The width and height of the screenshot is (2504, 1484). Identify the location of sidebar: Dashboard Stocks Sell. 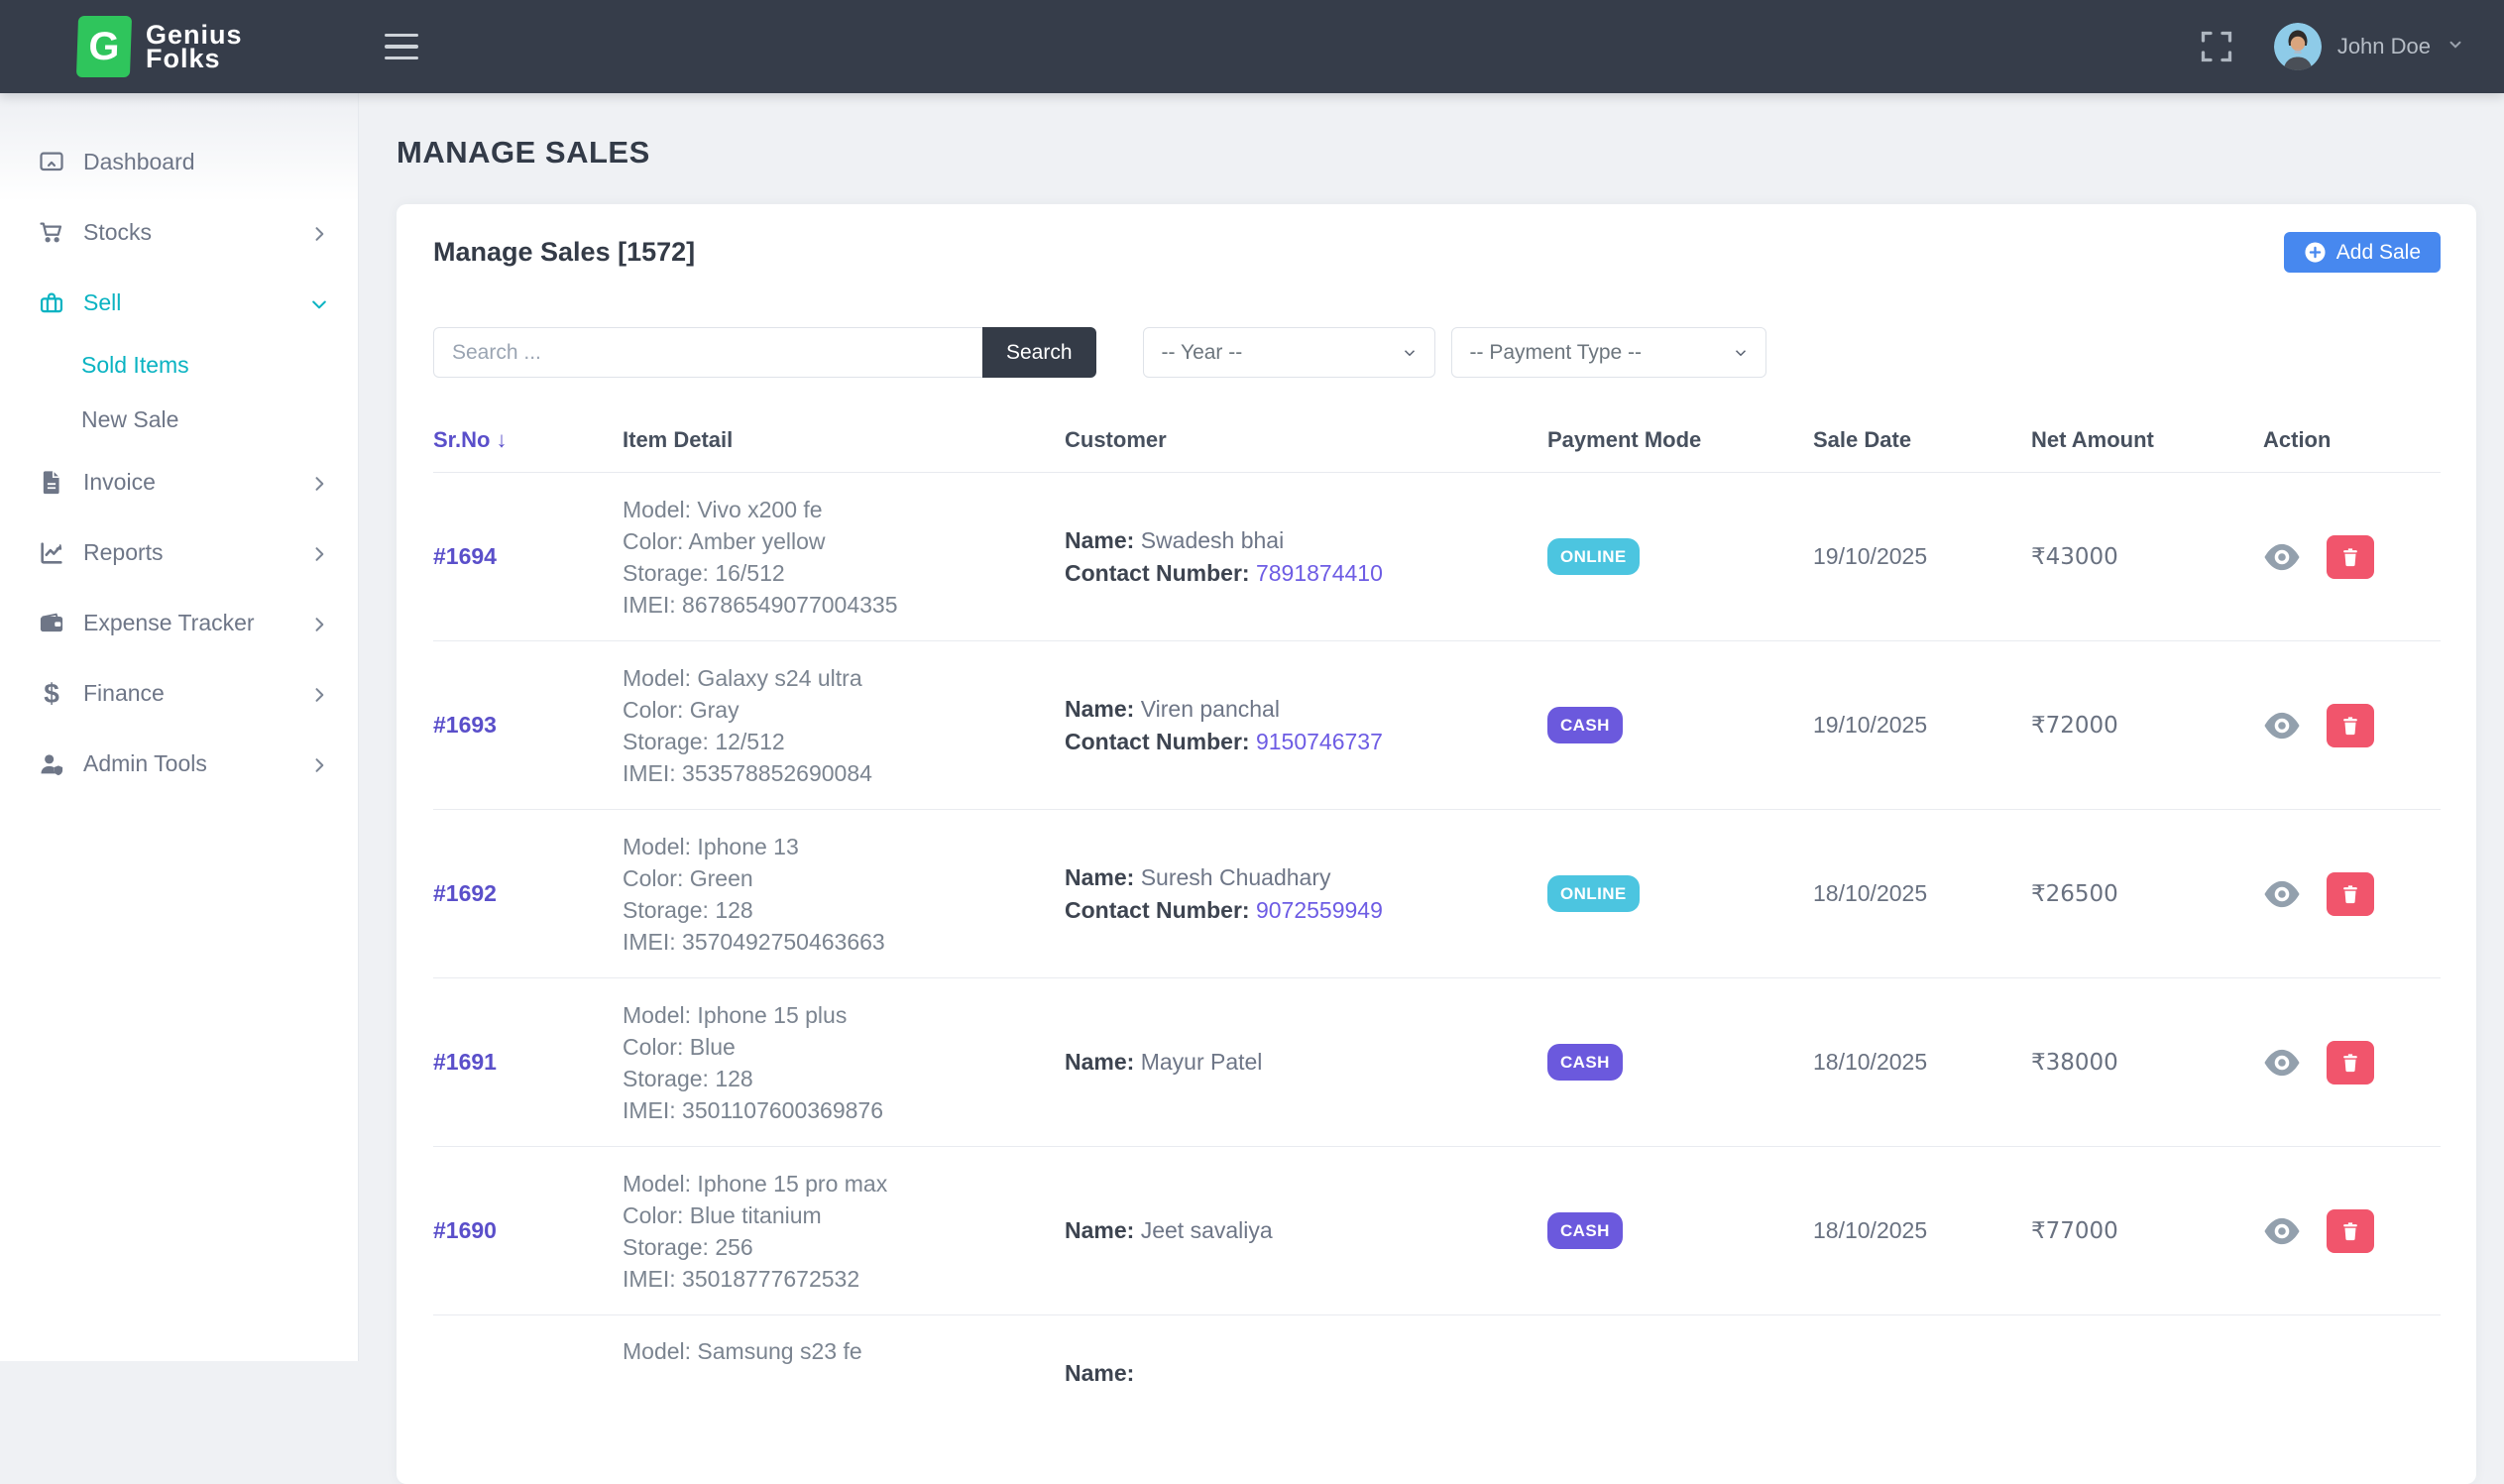
(179, 727).